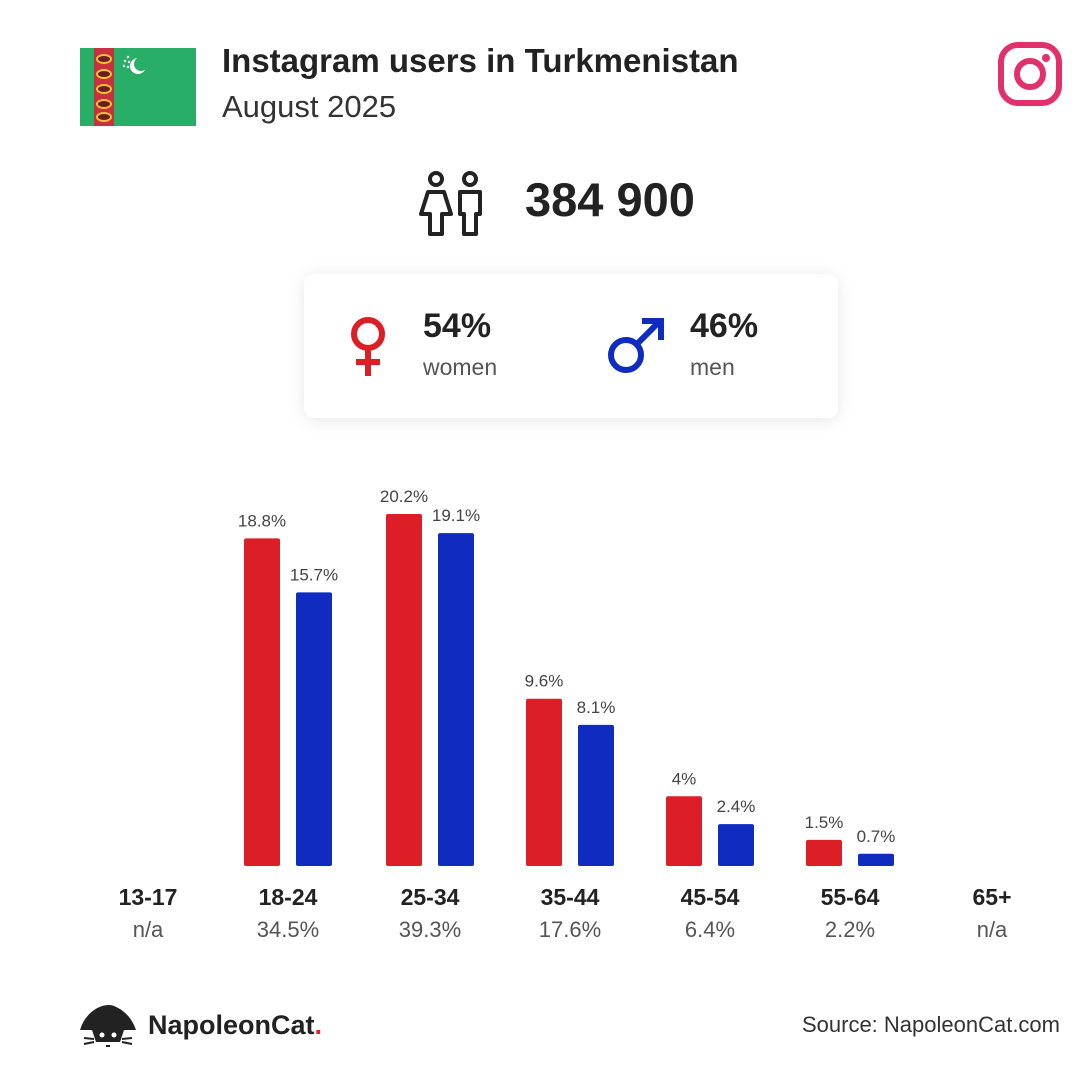  Describe the element at coordinates (571, 346) in the screenshot. I see `gender-card: 54% women 46% men` at that location.